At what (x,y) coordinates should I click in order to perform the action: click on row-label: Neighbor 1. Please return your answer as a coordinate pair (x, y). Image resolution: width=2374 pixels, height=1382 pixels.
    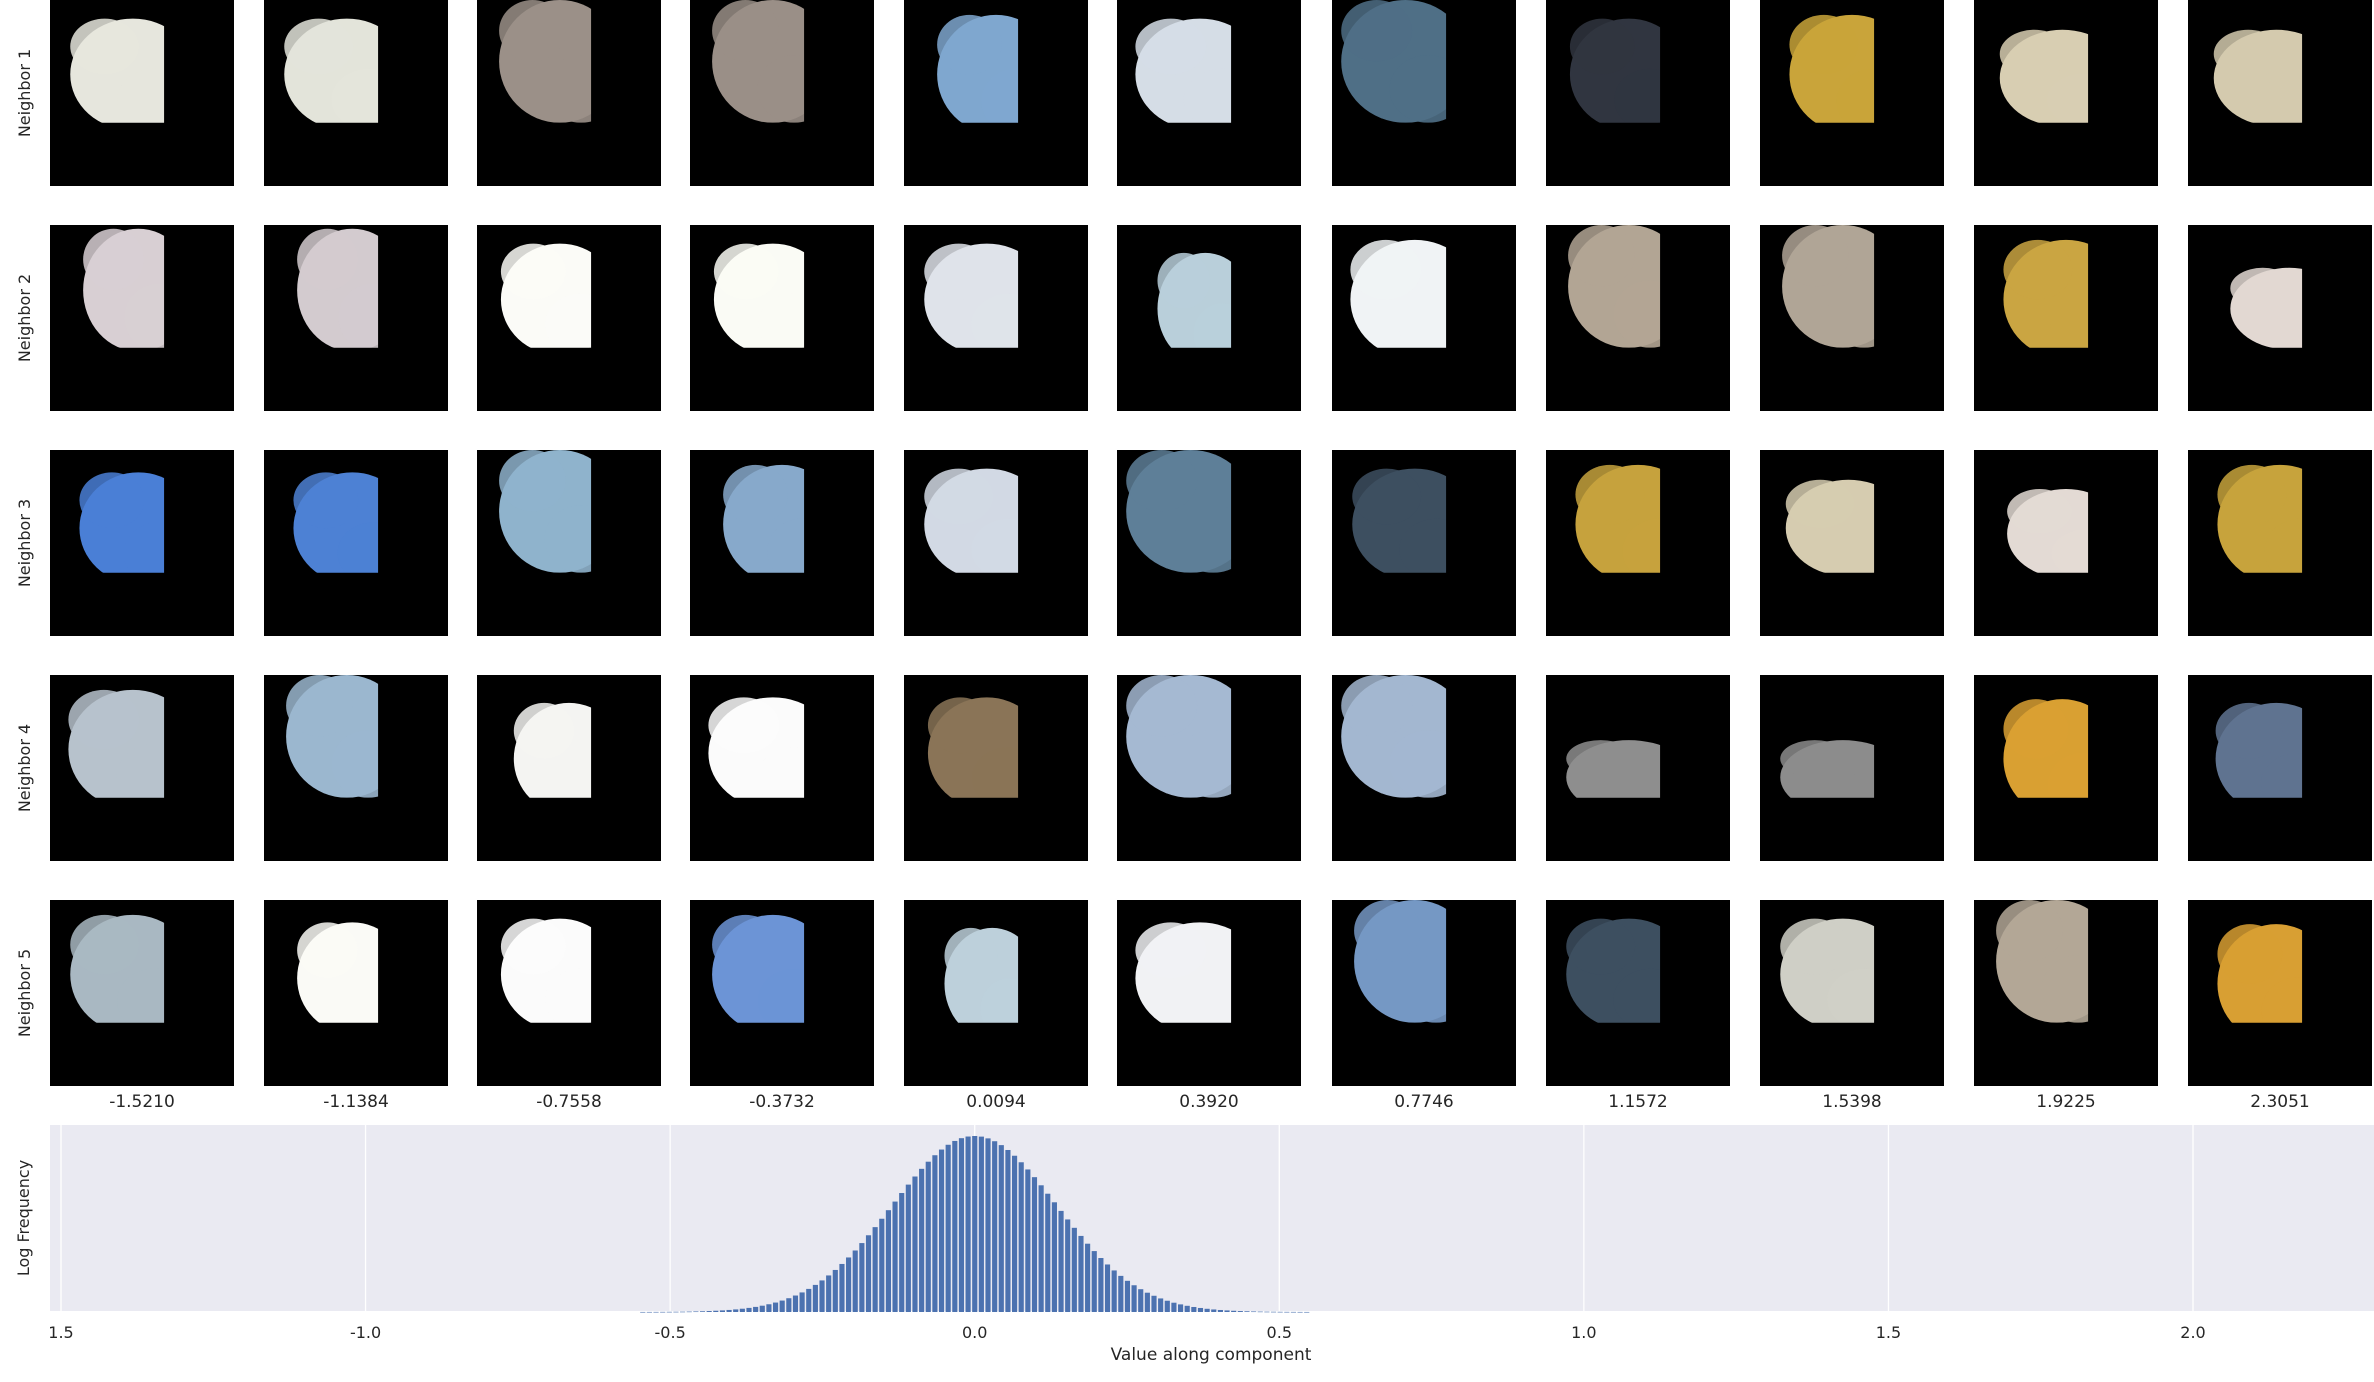
    Looking at the image, I should click on (24, 93).